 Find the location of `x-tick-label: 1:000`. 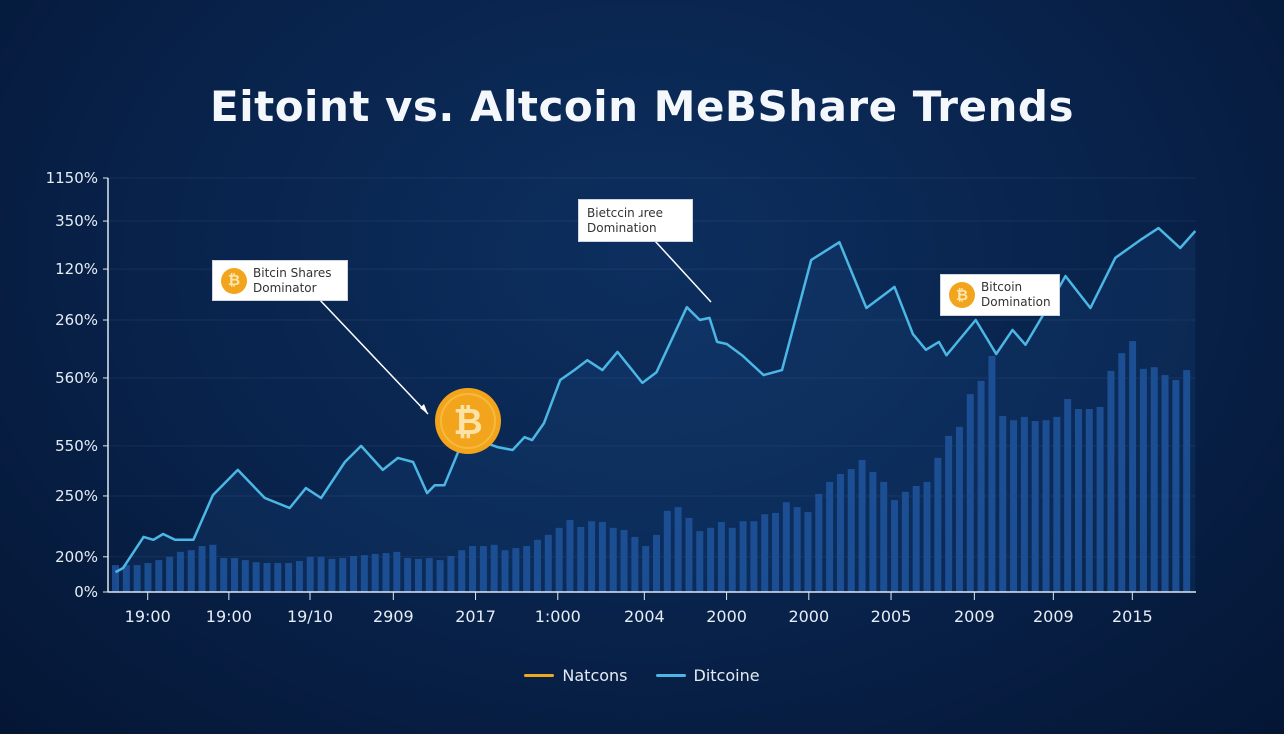

x-tick-label: 1:000 is located at coordinates (558, 616).